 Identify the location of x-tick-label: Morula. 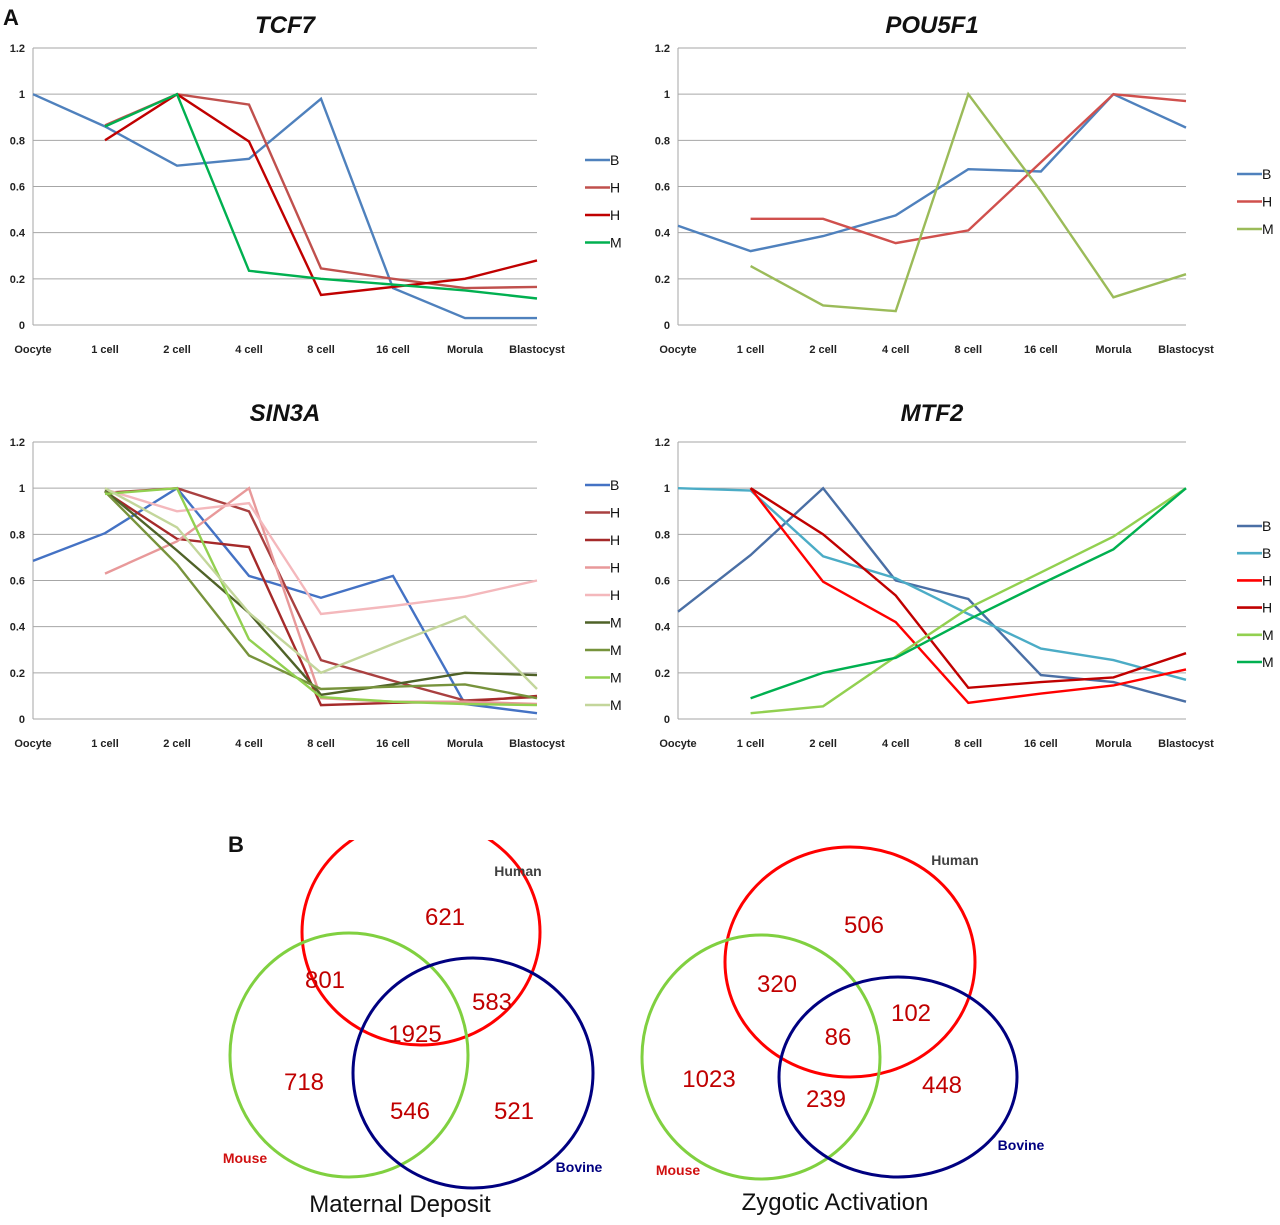
(1113, 744).